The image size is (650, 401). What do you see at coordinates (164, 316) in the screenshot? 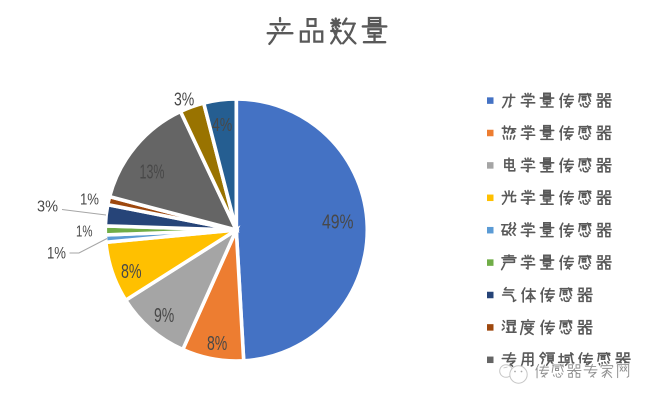
I see `svg-text: 9%` at bounding box center [164, 316].